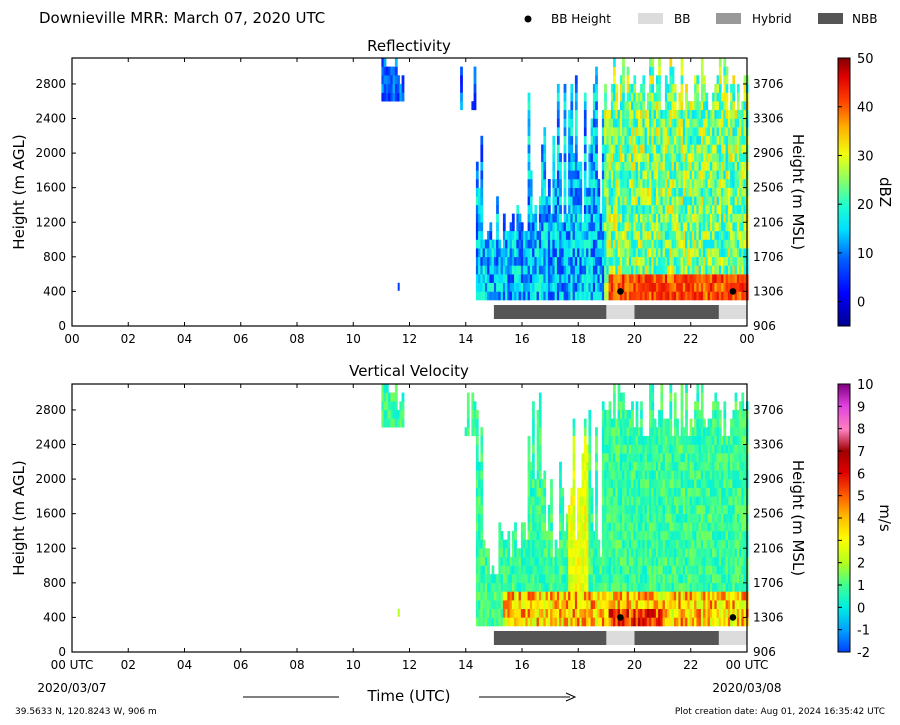  What do you see at coordinates (768, 188) in the screenshot?
I see `y2-tick-label: 2506` at bounding box center [768, 188].